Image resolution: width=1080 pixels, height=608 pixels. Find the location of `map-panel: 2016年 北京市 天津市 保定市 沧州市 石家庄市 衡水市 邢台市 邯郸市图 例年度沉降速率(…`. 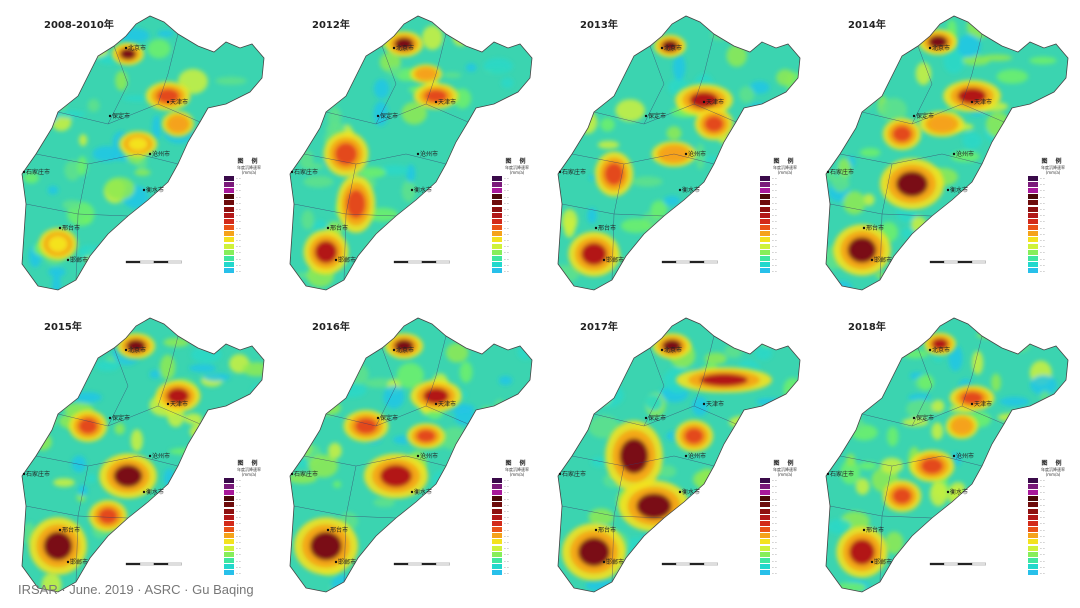

map-panel: 2016年 北京市 天津市 保定市 沧州市 石家庄市 衡水市 邢台市 邯郸市图 例年度沉降速率(… is located at coordinates (416, 451).